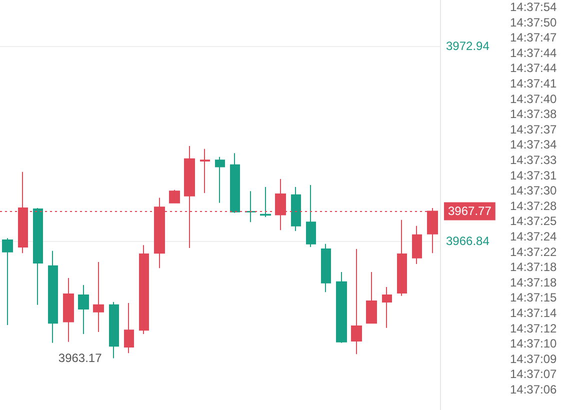  What do you see at coordinates (534, 237) in the screenshot?
I see `text: 14:37:24` at bounding box center [534, 237].